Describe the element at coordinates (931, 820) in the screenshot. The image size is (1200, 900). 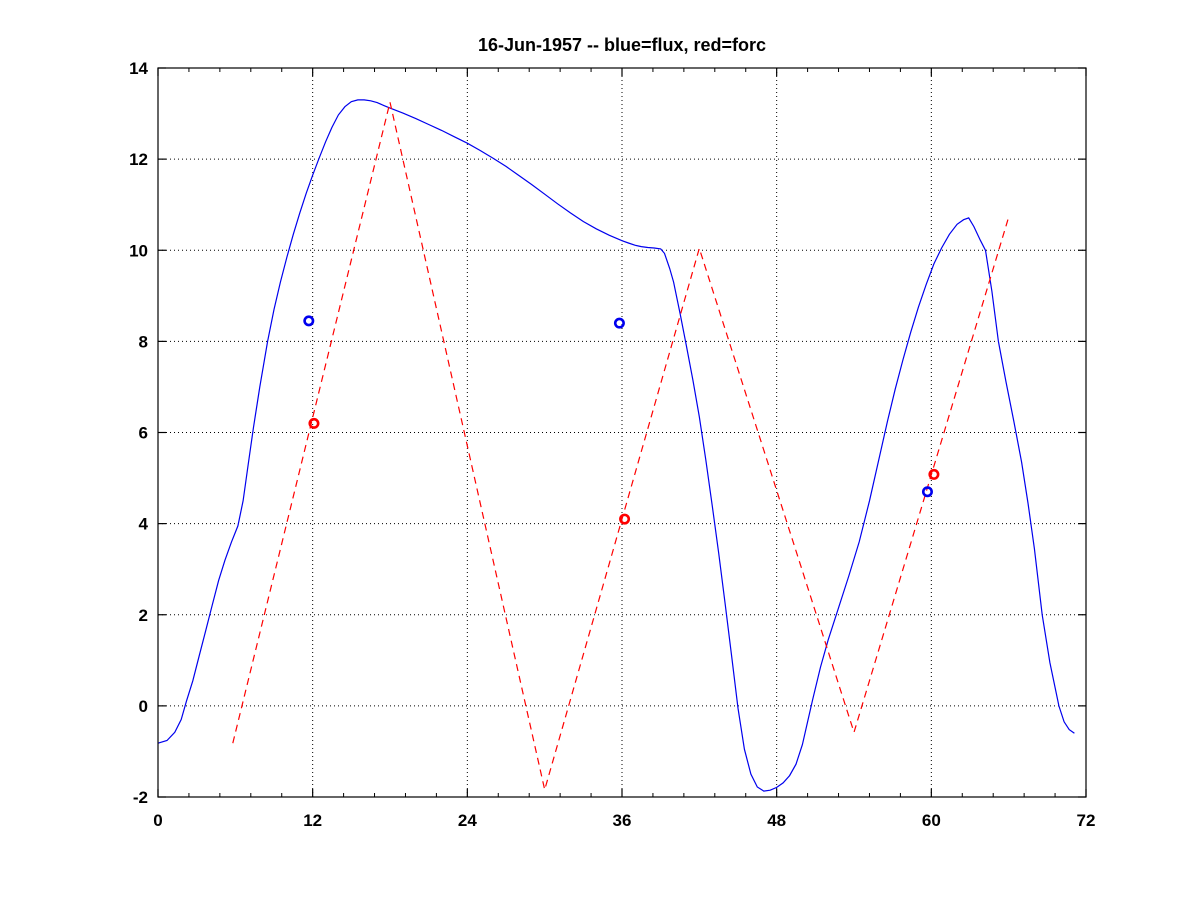
I see `x-tick-label: 60` at that location.